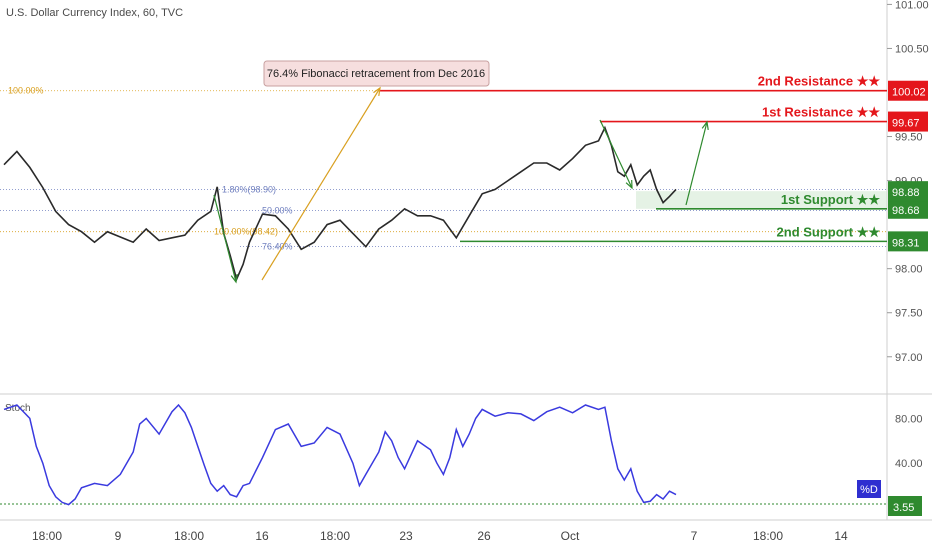 The width and height of the screenshot is (932, 550). What do you see at coordinates (484, 536) in the screenshot?
I see `time-tick-label: 26` at bounding box center [484, 536].